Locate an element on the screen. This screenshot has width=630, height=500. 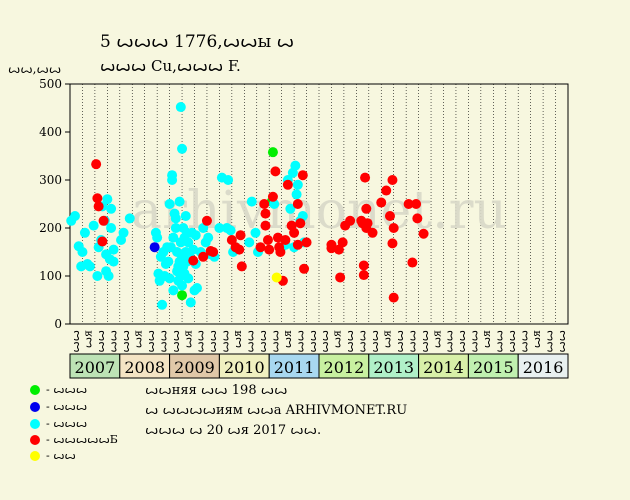
year-label: 2013 is located at coordinates (393, 367).